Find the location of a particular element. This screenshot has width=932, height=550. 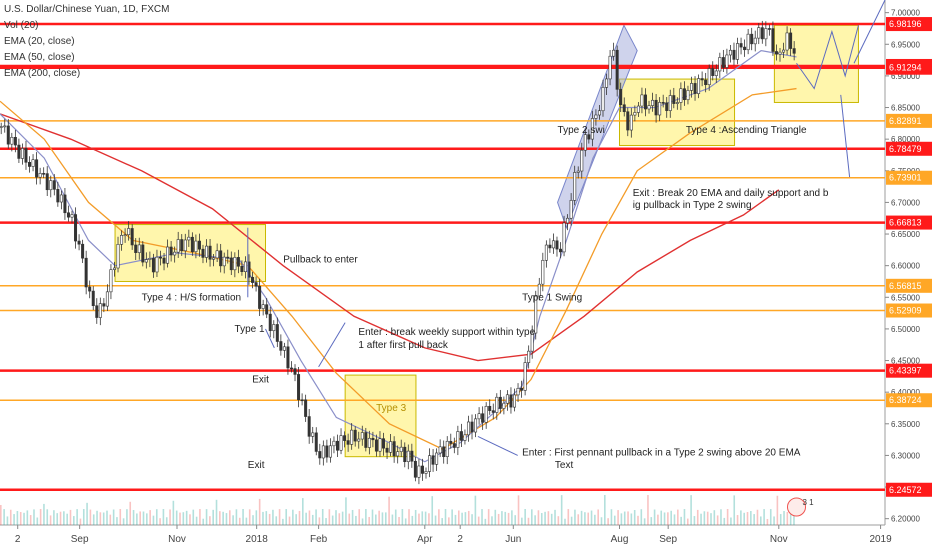

y-tick-label: 6.55000 is located at coordinates (905, 297).